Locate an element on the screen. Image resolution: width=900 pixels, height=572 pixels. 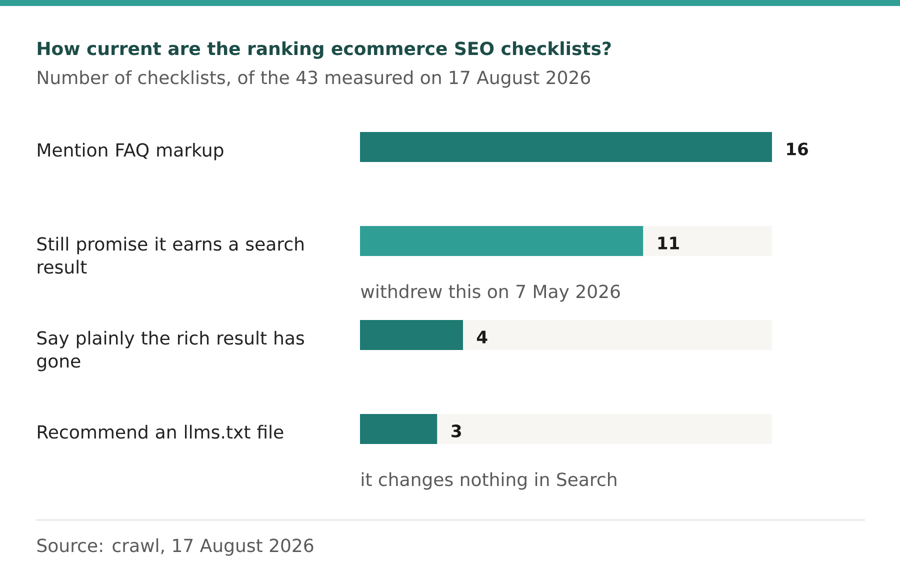
y-tick-label: Still promise it earns a search result is located at coordinates (170, 255).